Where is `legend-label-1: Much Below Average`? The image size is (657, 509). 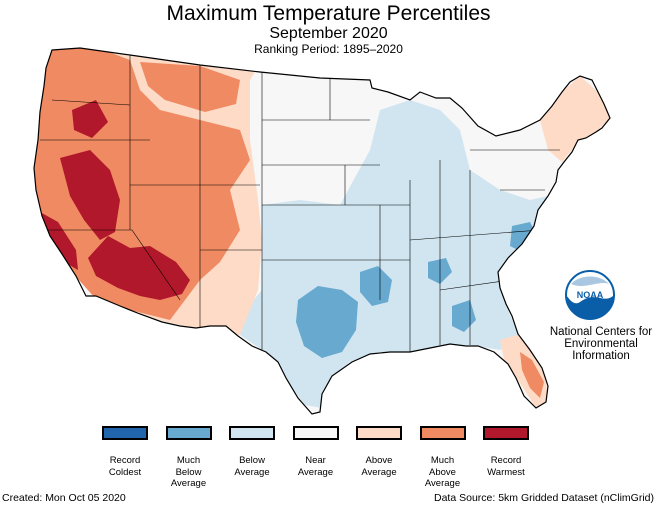 legend-label-1: Much Below Average is located at coordinates (188, 472).